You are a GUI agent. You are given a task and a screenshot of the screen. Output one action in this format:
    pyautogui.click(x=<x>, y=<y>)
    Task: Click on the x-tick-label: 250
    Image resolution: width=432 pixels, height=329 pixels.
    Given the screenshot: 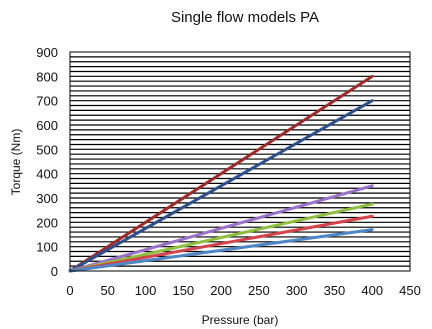 What is the action you would take?
    pyautogui.click(x=259, y=290)
    